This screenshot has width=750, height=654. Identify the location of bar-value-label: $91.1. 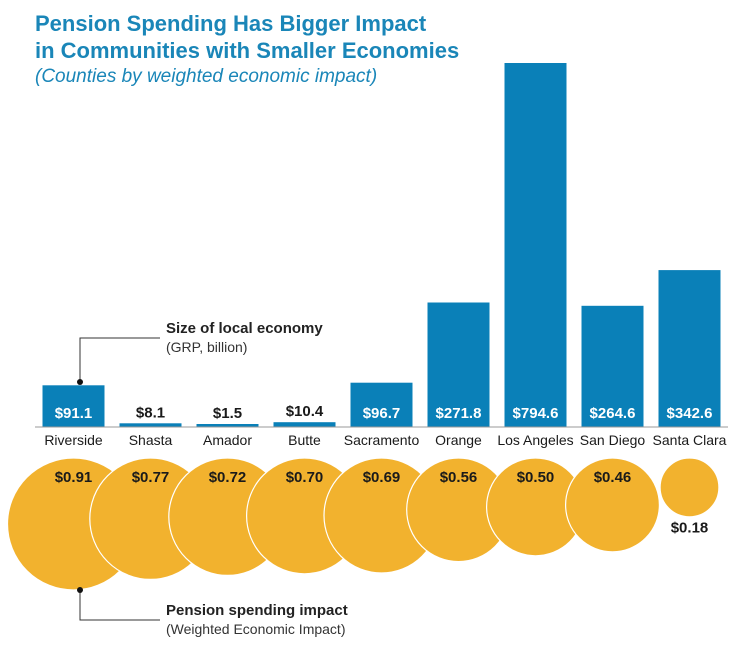
(74, 413).